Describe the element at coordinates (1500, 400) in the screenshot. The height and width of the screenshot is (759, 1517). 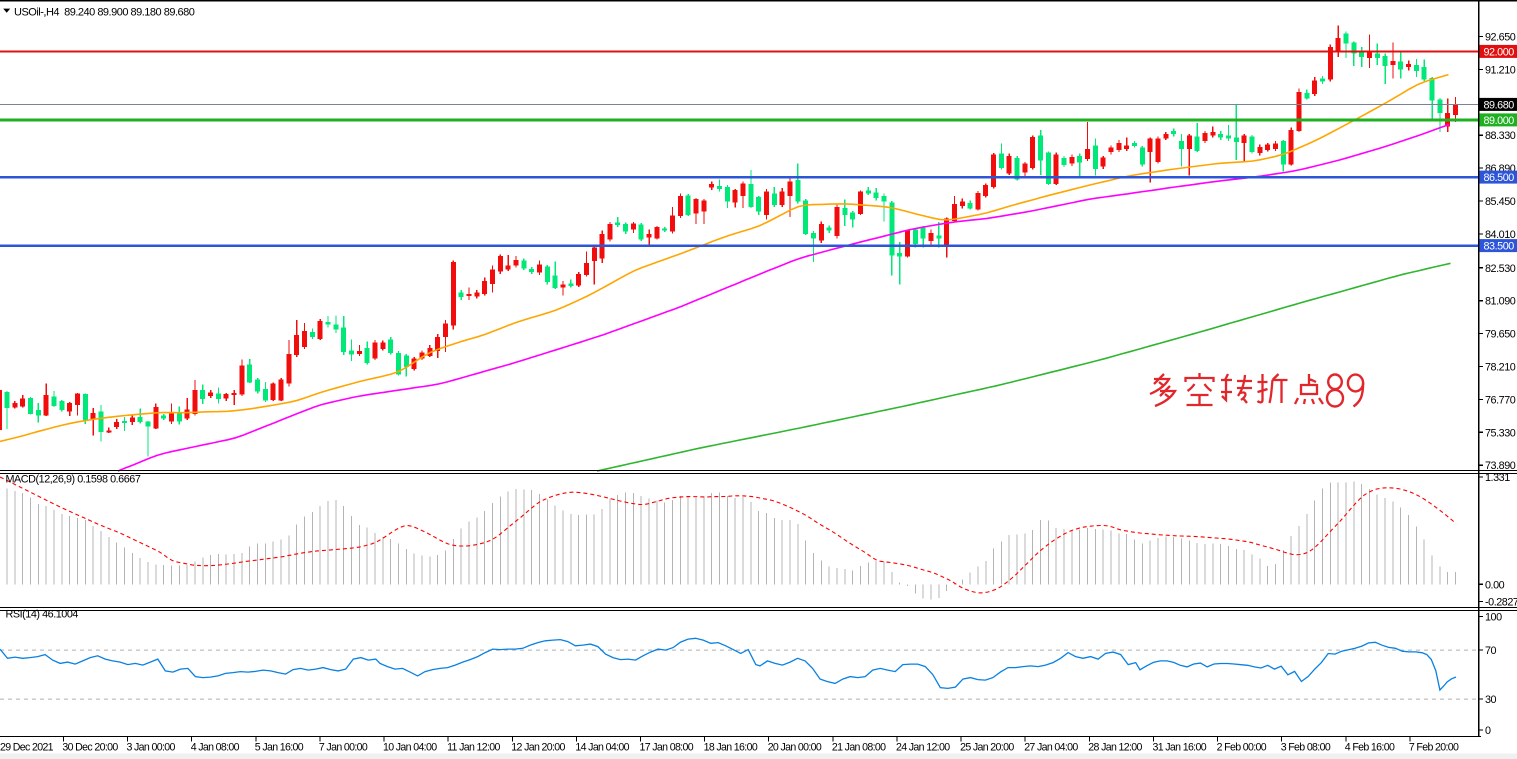
I see `svg-text: 76.770` at that location.